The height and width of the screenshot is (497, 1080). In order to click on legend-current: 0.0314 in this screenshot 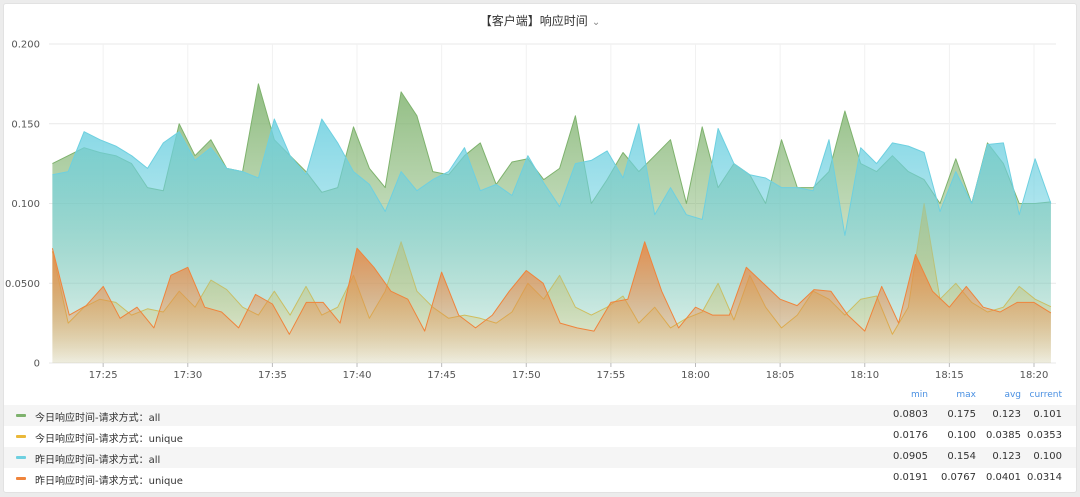, I will do `click(1044, 477)`.